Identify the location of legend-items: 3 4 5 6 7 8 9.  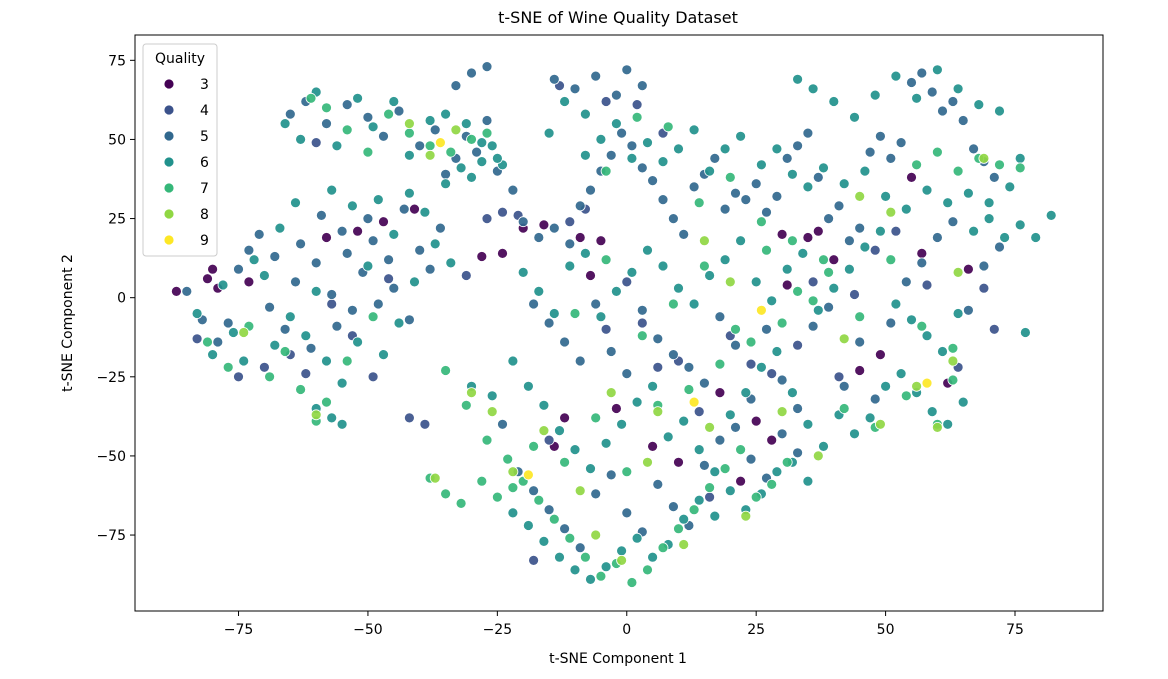
(186, 163).